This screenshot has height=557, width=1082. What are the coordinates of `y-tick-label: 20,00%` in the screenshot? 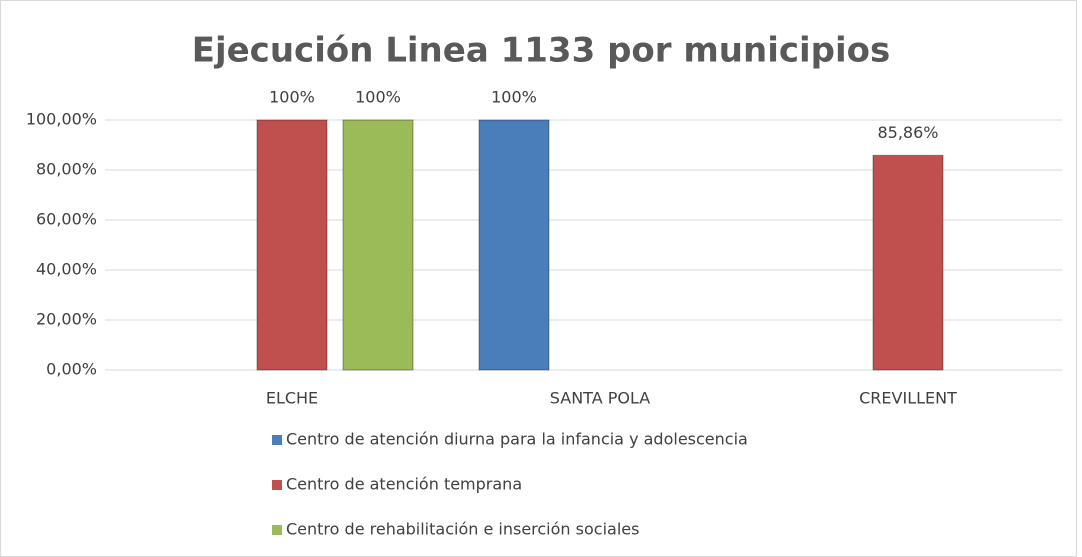 It's located at (66, 319).